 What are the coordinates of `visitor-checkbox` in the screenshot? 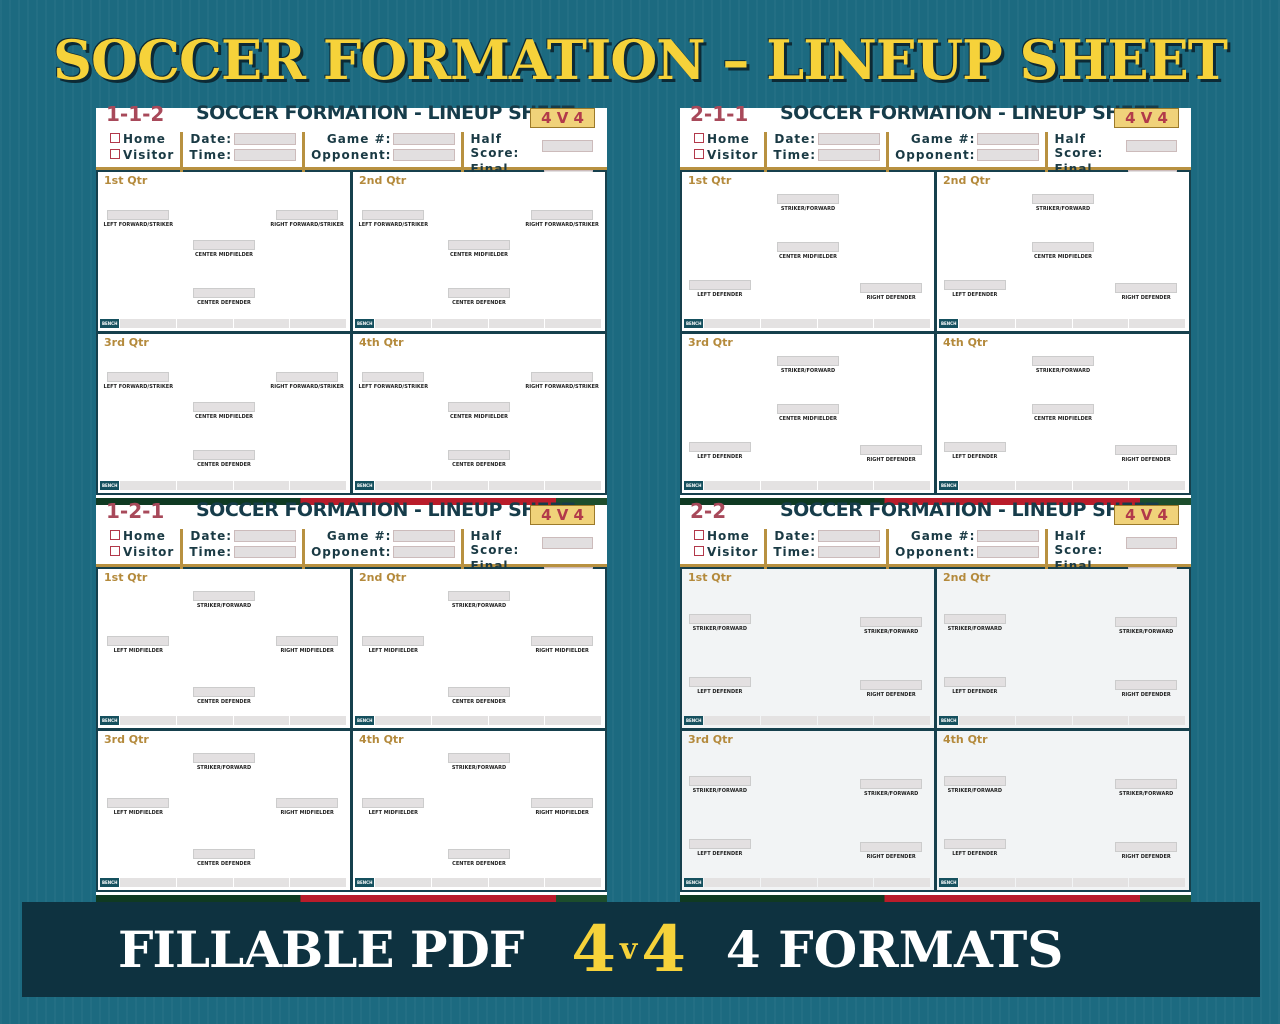 It's located at (115, 551).